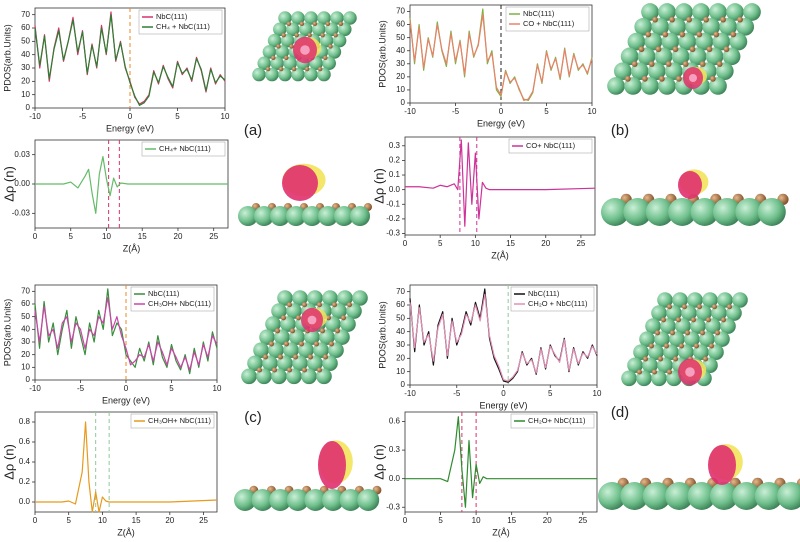  Describe the element at coordinates (501, 462) in the screenshot. I see `series-line` at that location.